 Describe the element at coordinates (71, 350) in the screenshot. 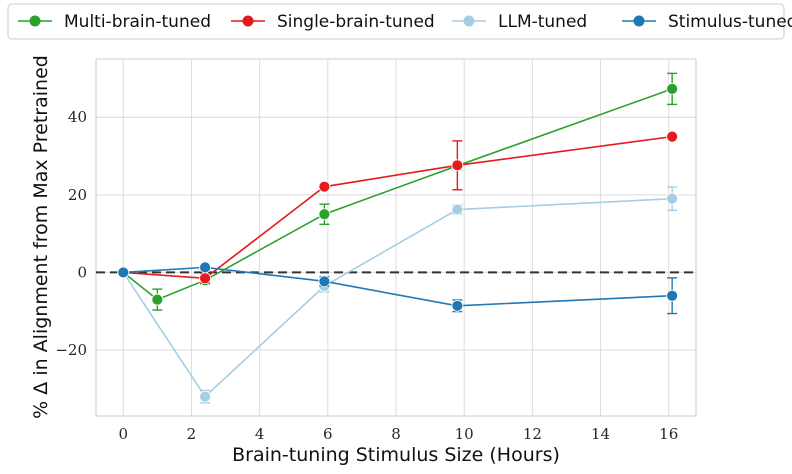

I see `y-tick-label: −20` at that location.